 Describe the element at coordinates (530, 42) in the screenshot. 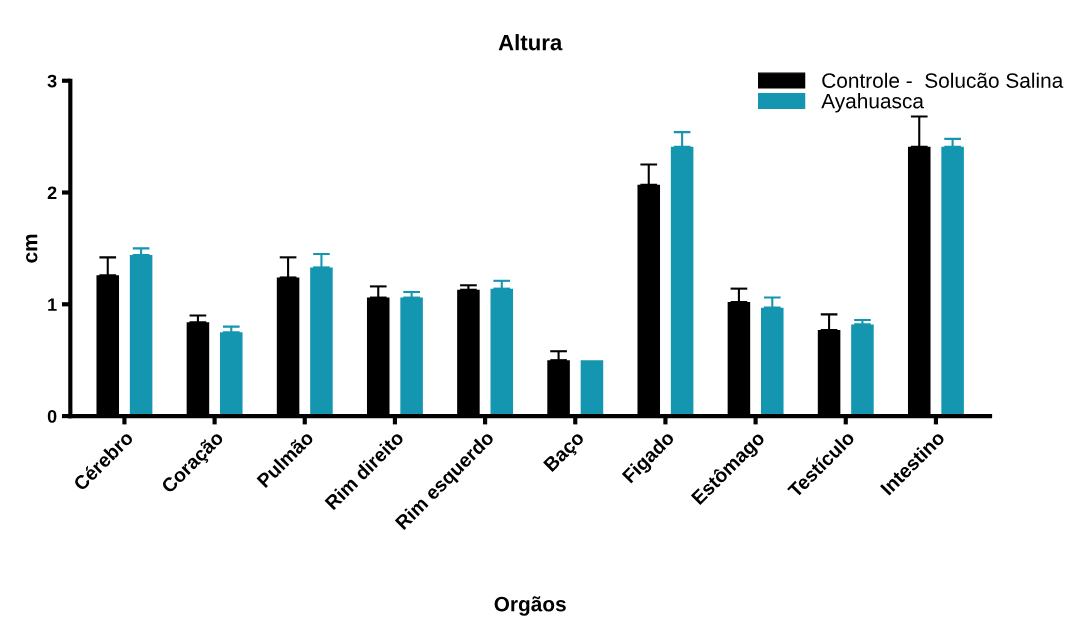

I see `chart-title: Altura` at that location.